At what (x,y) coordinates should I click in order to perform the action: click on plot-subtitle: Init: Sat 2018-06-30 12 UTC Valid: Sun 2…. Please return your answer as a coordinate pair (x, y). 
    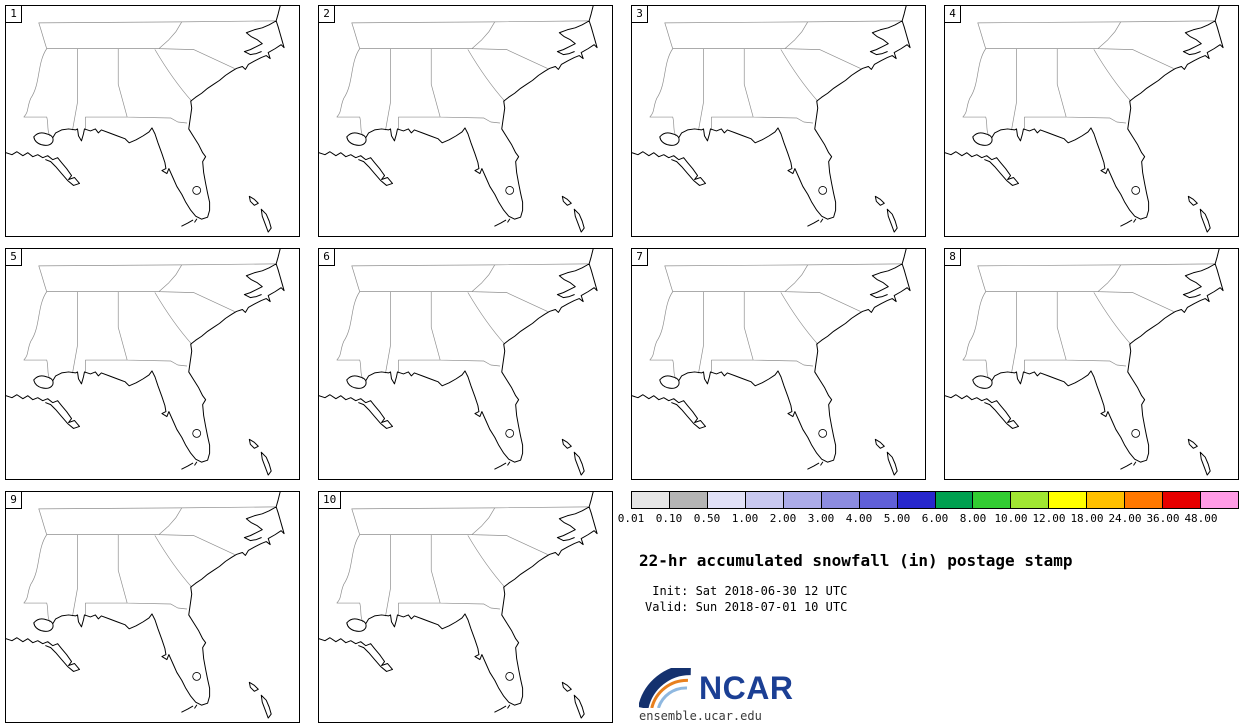
    Looking at the image, I should click on (942, 599).